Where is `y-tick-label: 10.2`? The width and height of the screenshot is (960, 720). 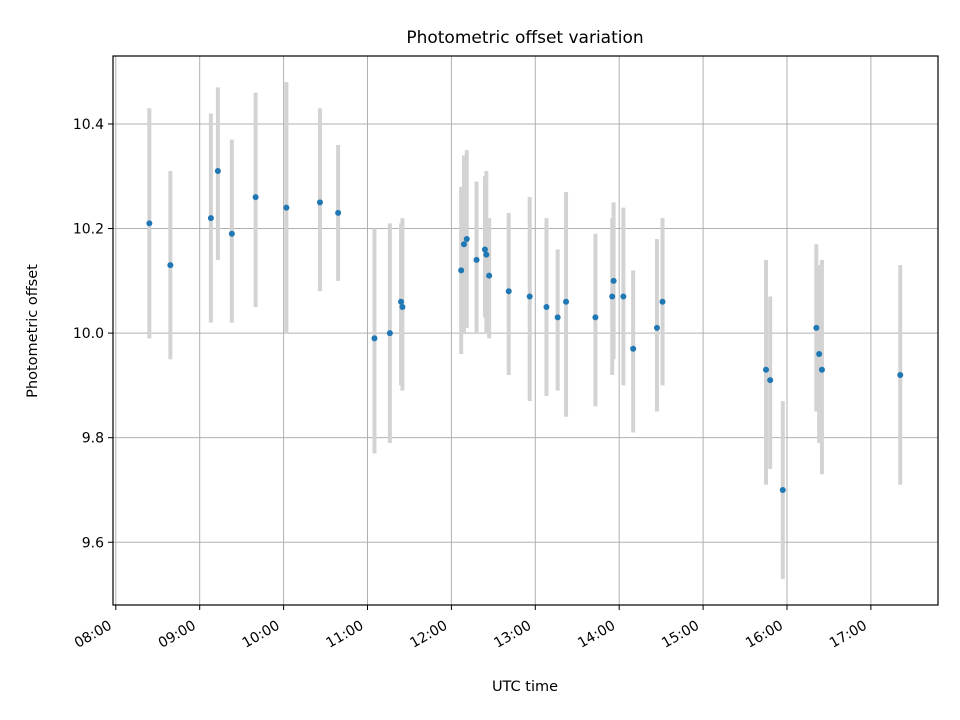 y-tick-label: 10.2 is located at coordinates (88, 230).